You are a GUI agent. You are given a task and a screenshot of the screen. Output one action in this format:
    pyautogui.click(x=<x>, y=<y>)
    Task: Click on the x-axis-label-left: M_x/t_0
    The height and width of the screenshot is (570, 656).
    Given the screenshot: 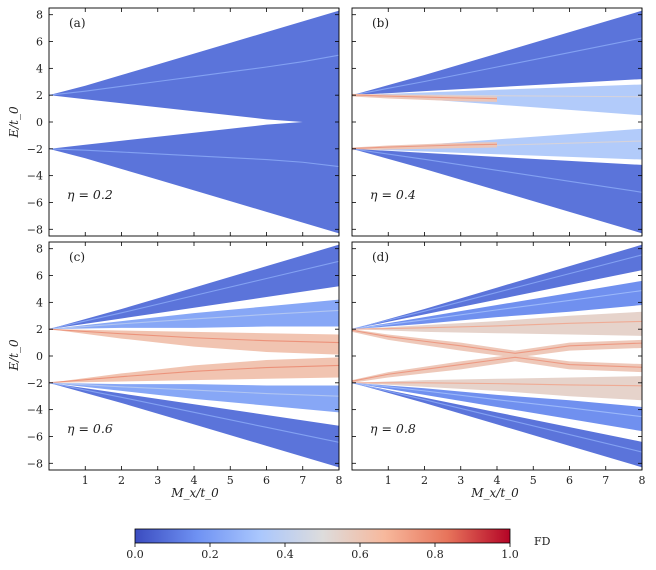 What is the action you would take?
    pyautogui.click(x=194, y=493)
    